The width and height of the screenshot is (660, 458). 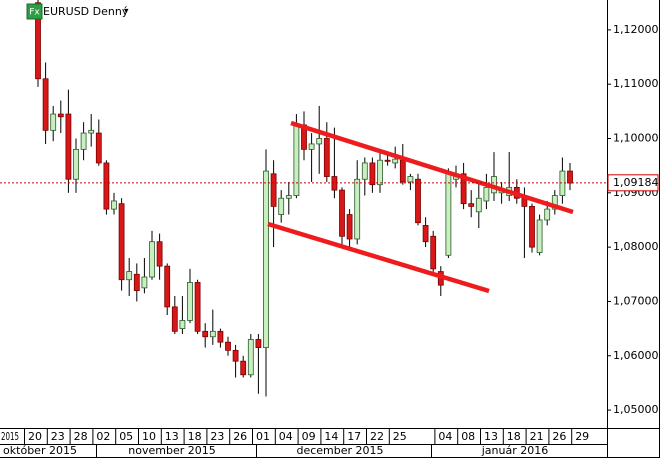 I want to click on x-tick-label: 05, so click(x=126, y=436).